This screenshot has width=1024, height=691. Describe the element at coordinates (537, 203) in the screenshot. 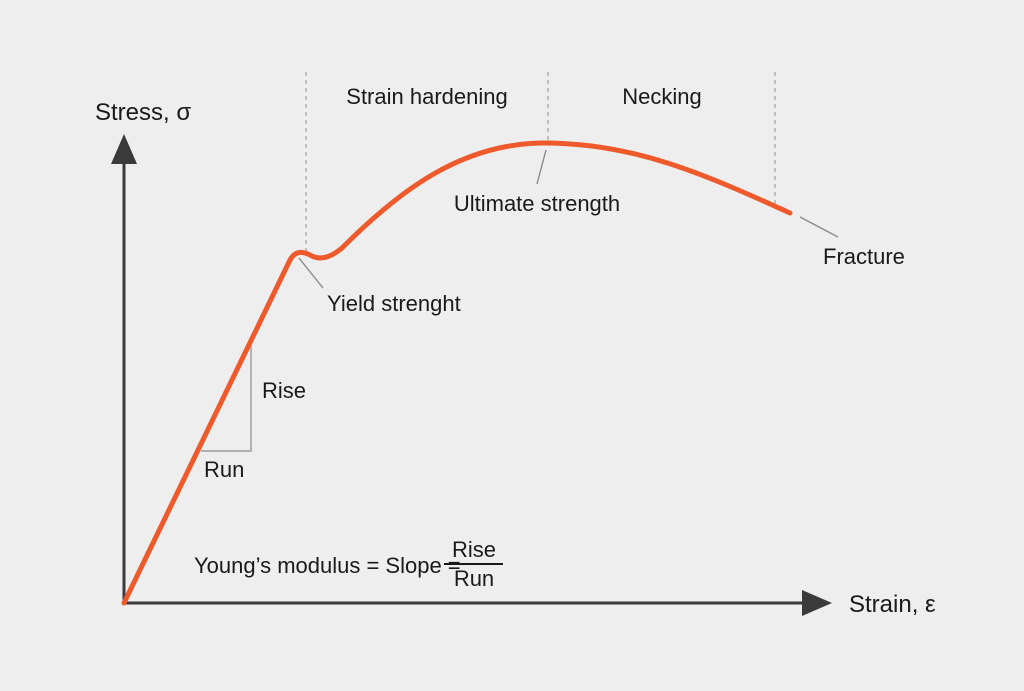

I see `ultimate-strength-label: Ultimate strength` at that location.